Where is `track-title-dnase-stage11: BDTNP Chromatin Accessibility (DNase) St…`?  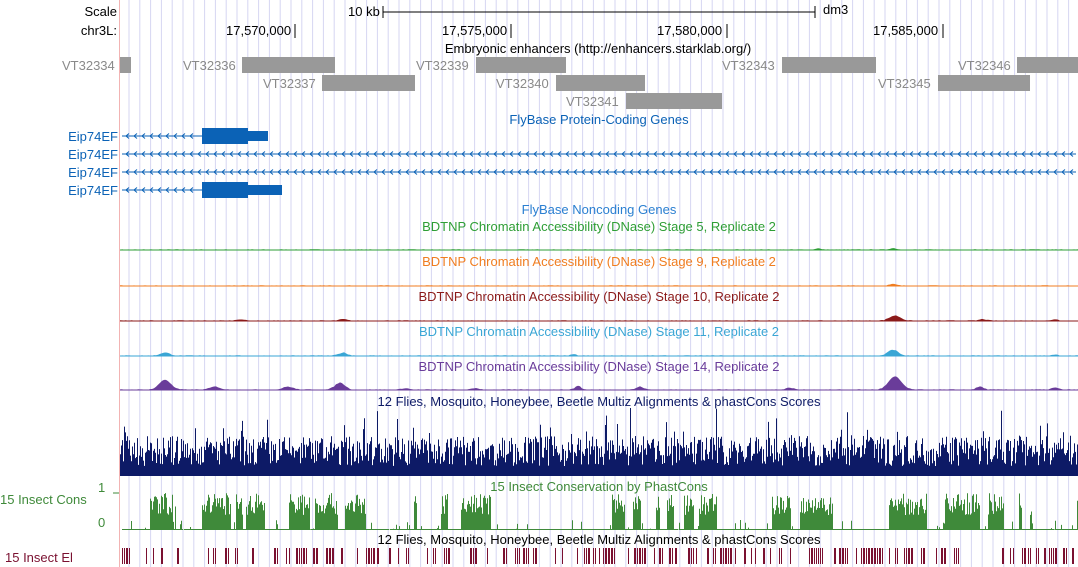
track-title-dnase-stage11: BDTNP Chromatin Accessibility (DNase) St… is located at coordinates (599, 331).